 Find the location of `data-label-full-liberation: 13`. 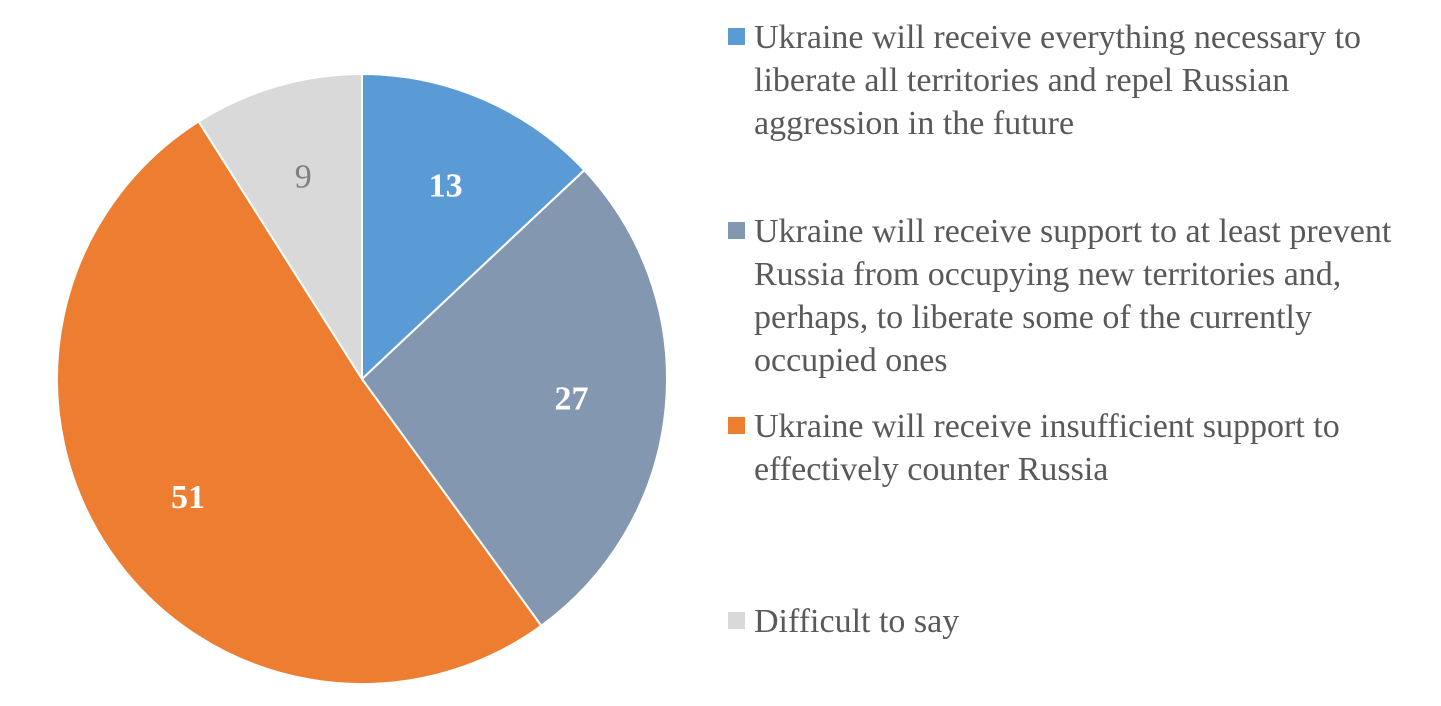

data-label-full-liberation: 13 is located at coordinates (446, 185).